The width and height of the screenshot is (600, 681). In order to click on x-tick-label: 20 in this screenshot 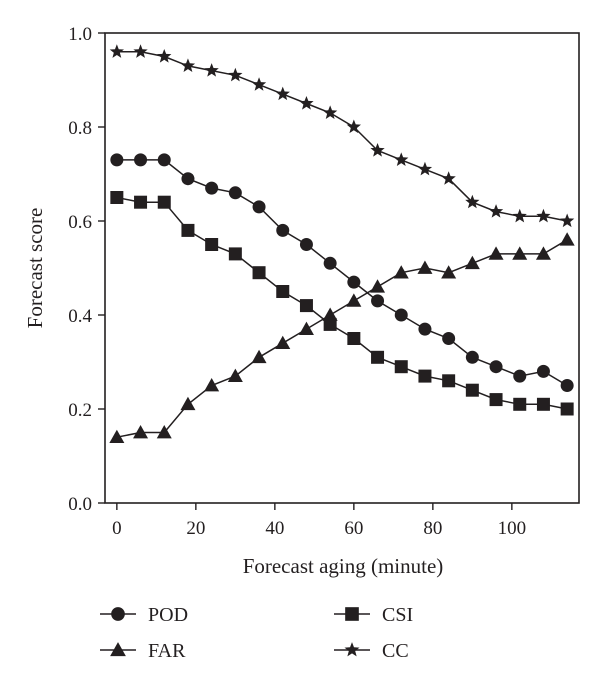, I will do `click(195, 528)`.